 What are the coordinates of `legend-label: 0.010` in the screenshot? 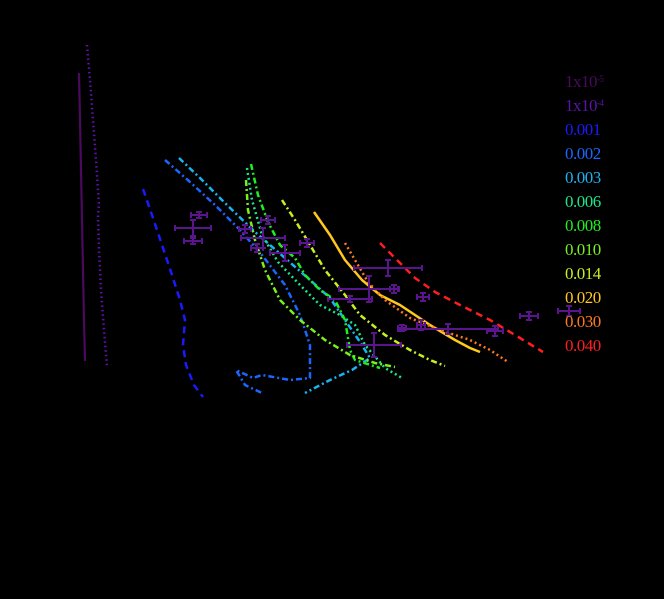 It's located at (583, 249).